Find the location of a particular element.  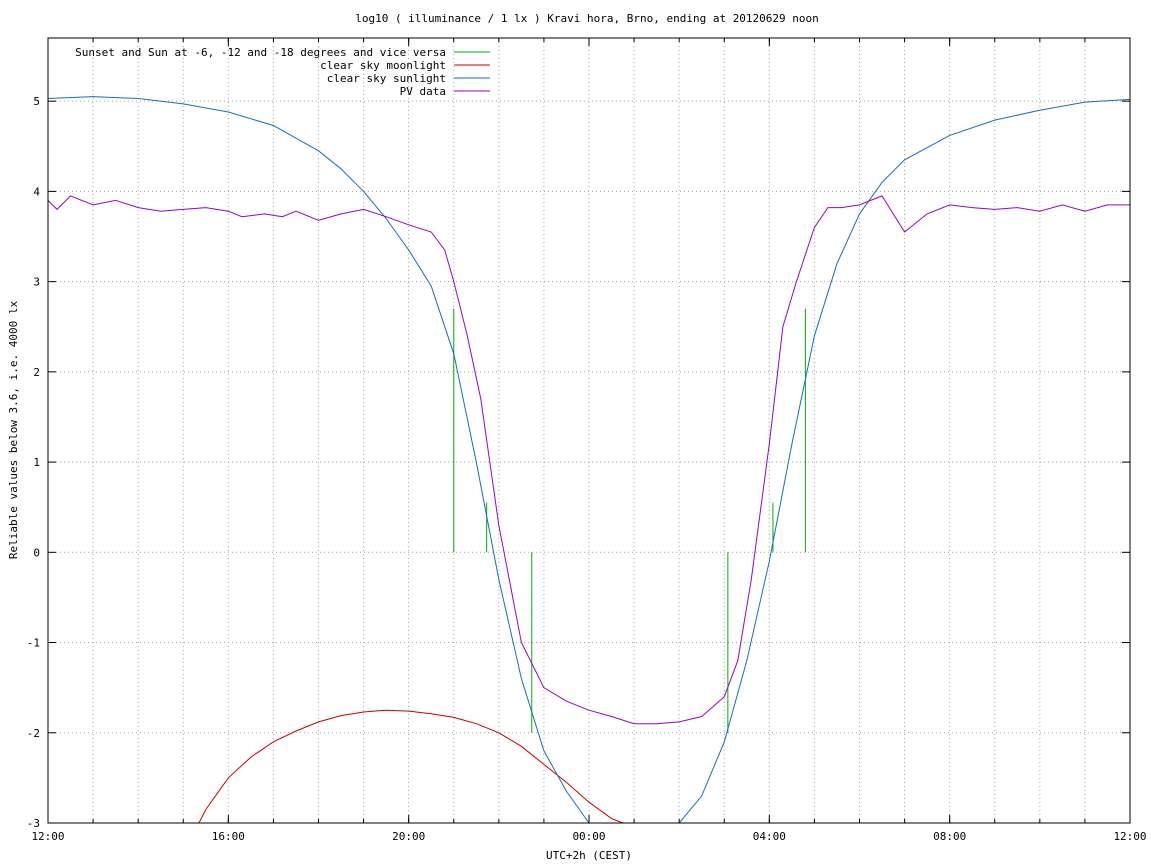

x-tick-label: 20:00 is located at coordinates (408, 836).